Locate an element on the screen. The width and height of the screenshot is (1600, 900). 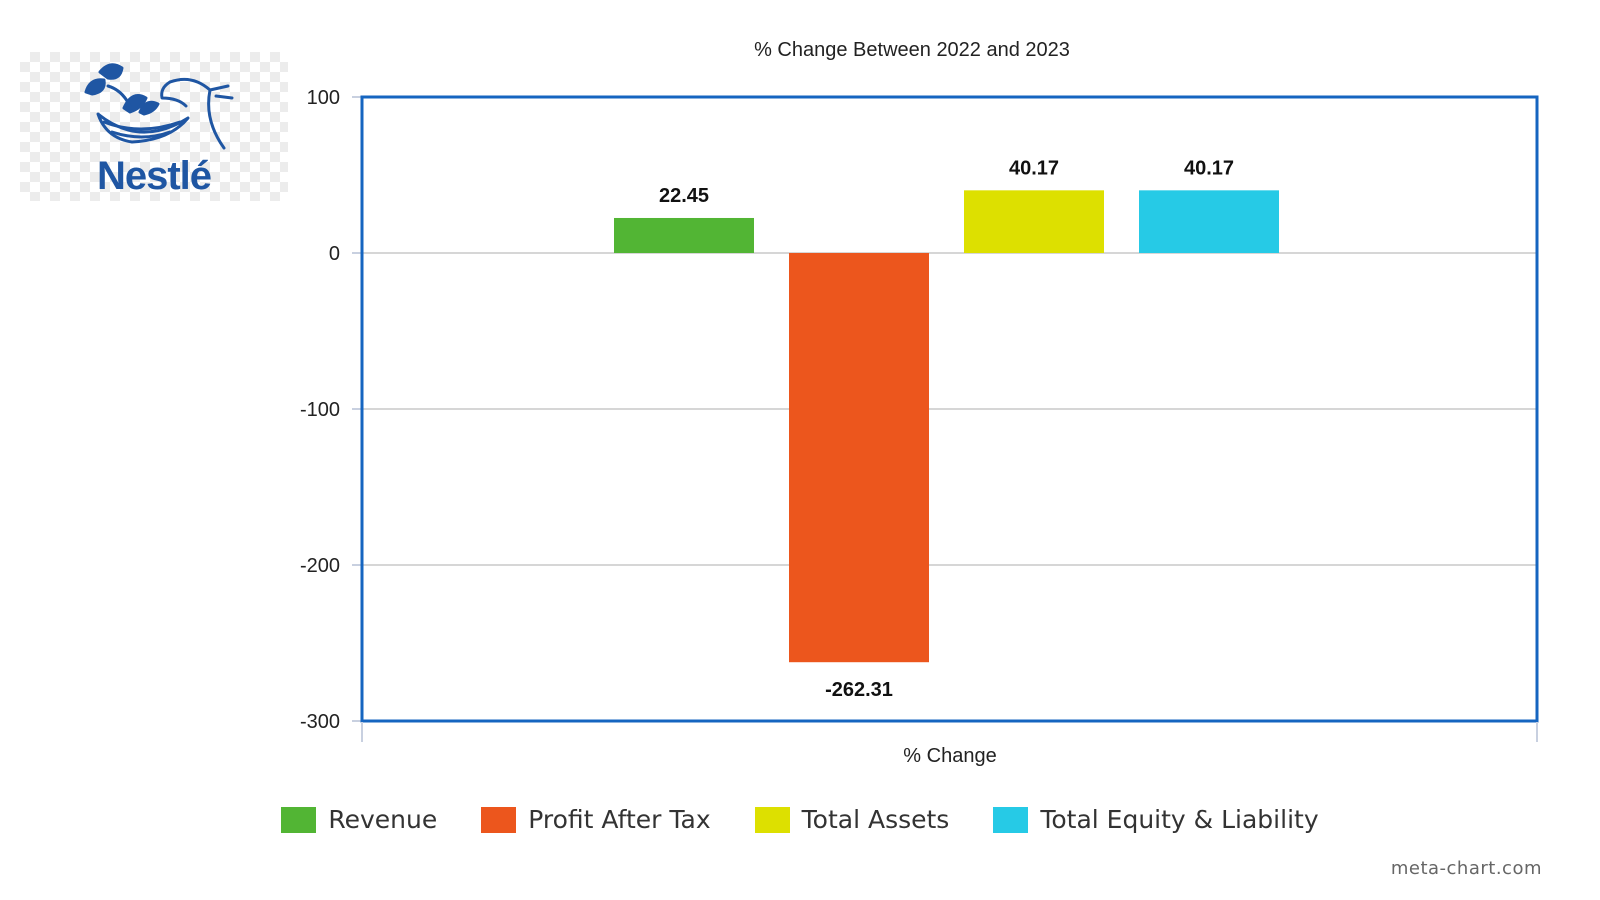
y-tick-label: -300 is located at coordinates (320, 722).